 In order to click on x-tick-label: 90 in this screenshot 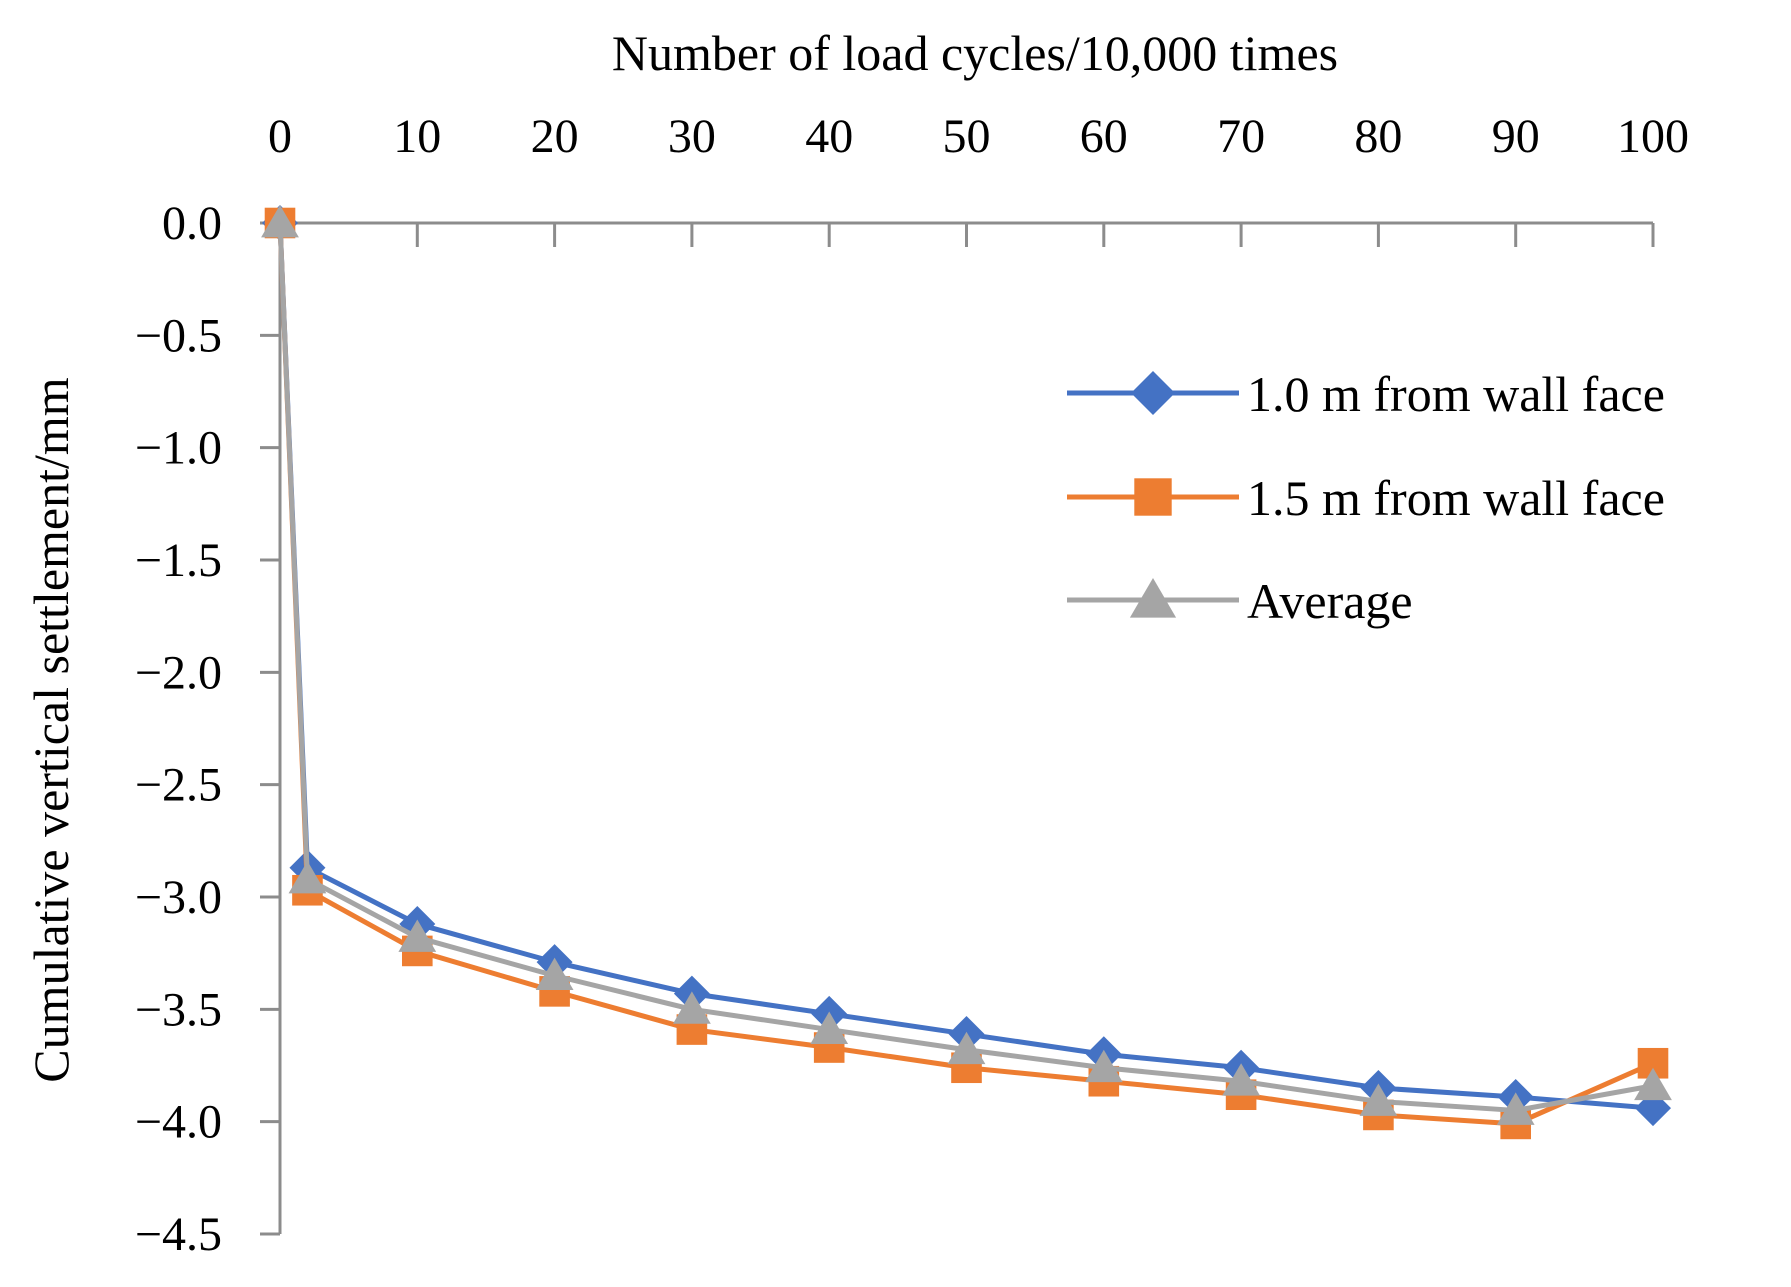, I will do `click(1516, 136)`.